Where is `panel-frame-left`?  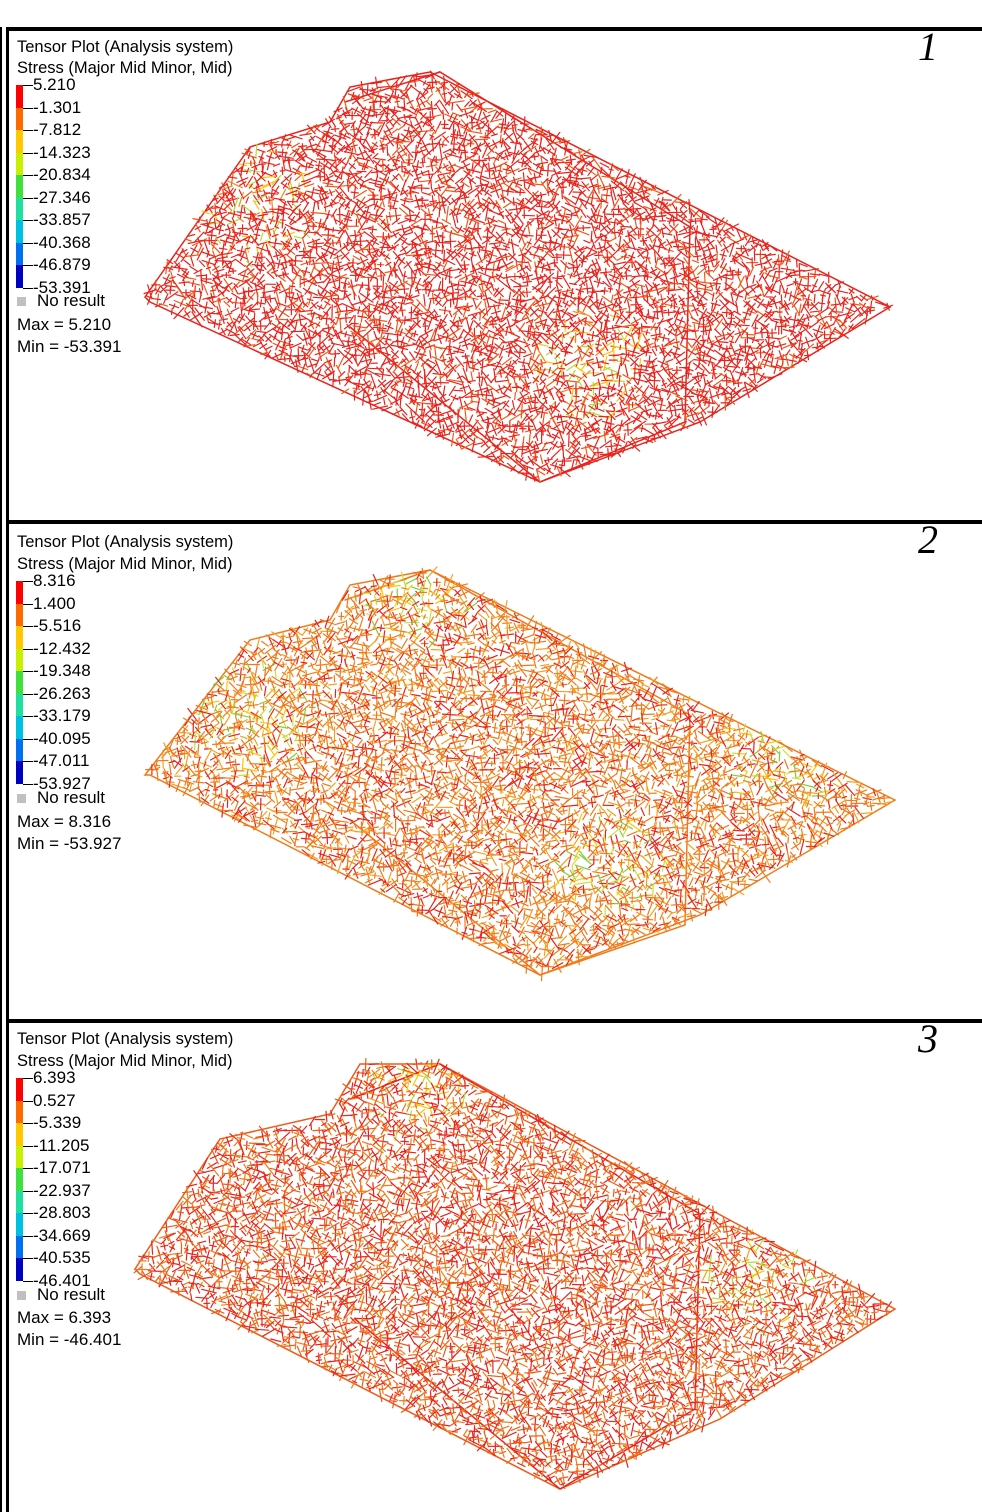
panel-frame-left is located at coordinates (4, 1265).